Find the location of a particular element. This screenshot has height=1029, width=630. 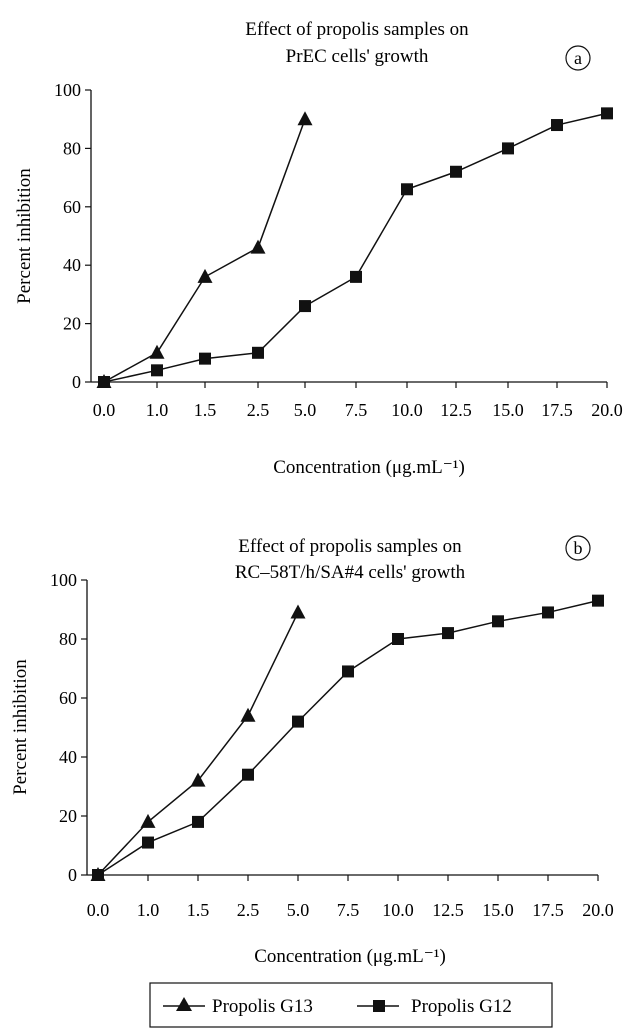

chart-b-y-axis-label: Percent inhibition is located at coordinates (20, 727).